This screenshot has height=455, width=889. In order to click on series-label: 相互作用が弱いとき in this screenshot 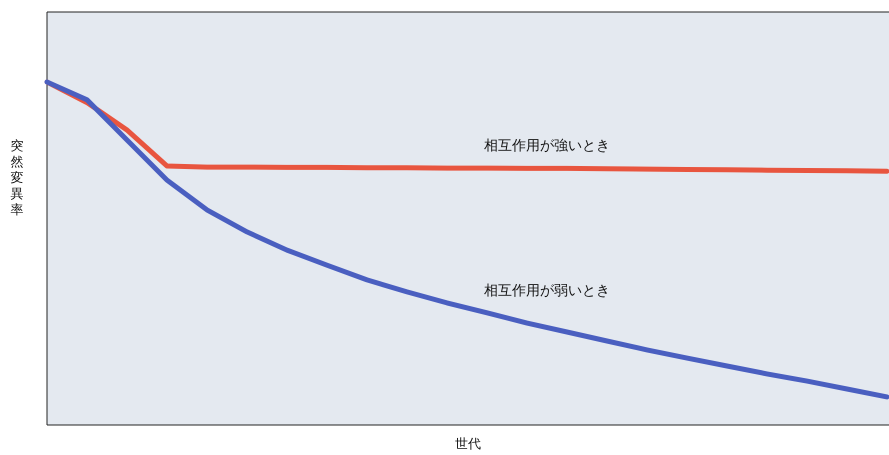, I will do `click(547, 290)`.